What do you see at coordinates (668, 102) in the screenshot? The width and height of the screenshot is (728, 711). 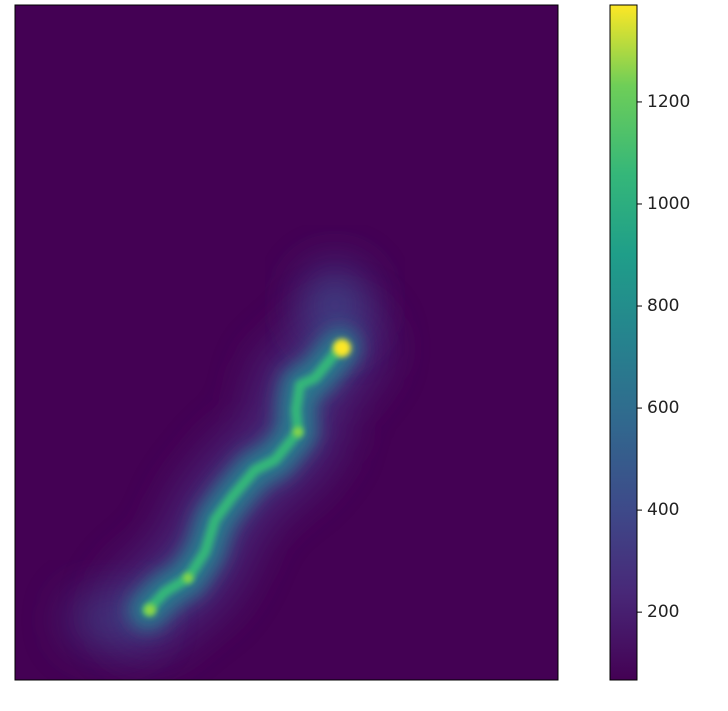 I see `colorbar-tick-label: 1200` at bounding box center [668, 102].